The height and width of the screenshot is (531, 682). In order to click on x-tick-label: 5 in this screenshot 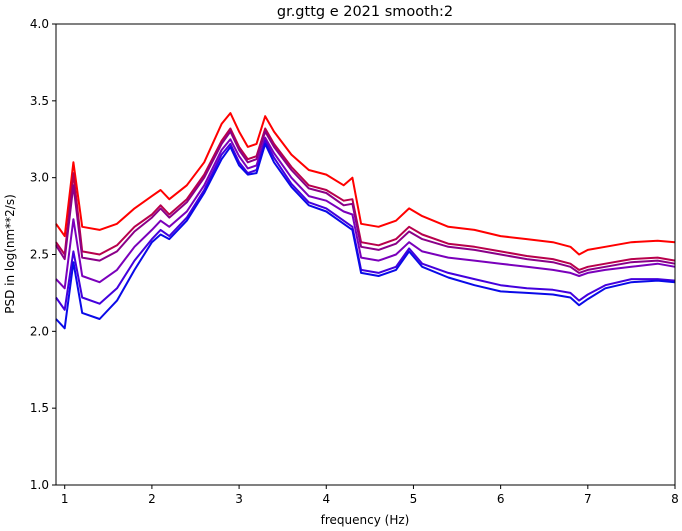, I will do `click(414, 499)`.